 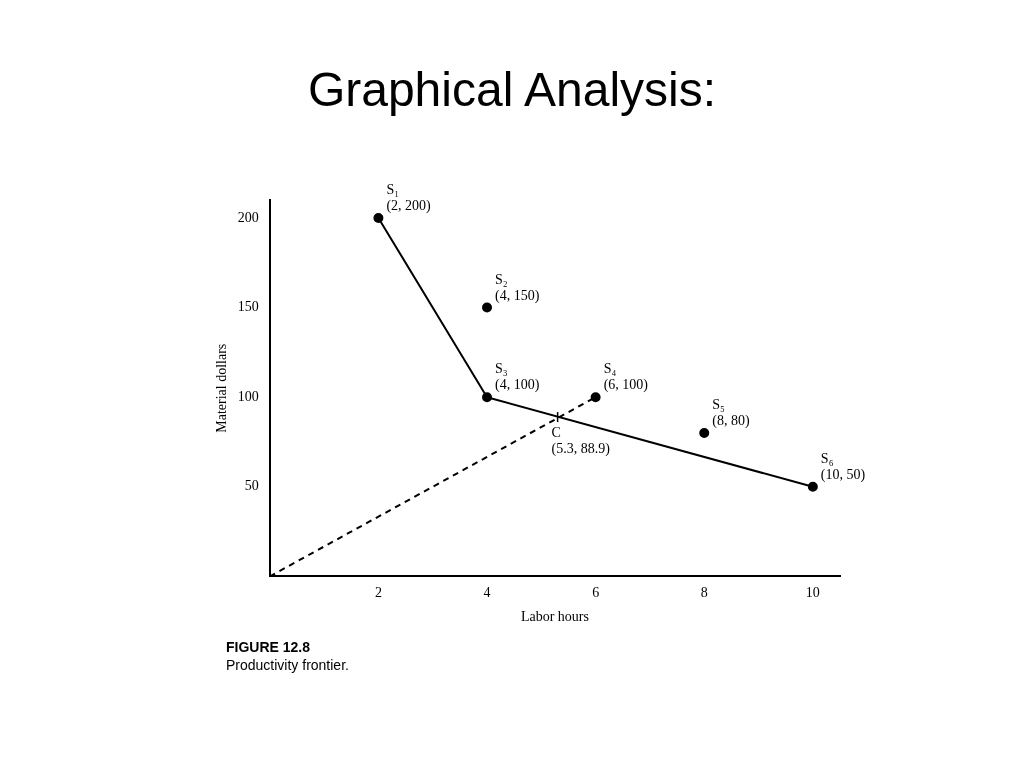 What do you see at coordinates (269, 647) in the screenshot?
I see `caption: FIGURE 12.8` at bounding box center [269, 647].